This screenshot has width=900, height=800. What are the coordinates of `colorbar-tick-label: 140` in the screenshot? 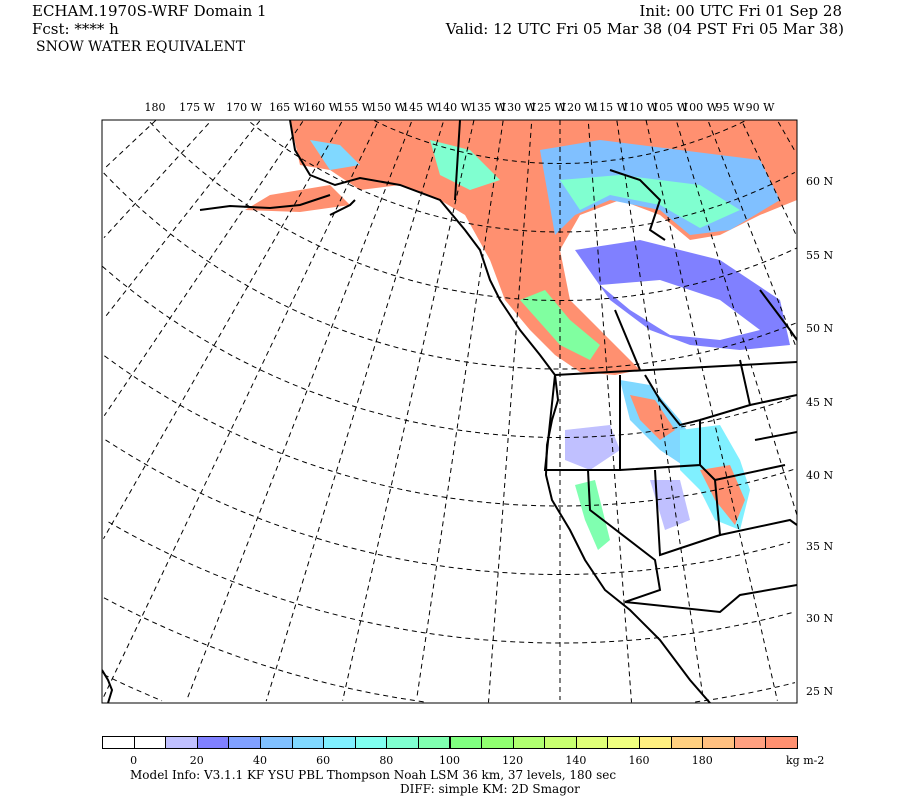 It's located at (576, 760).